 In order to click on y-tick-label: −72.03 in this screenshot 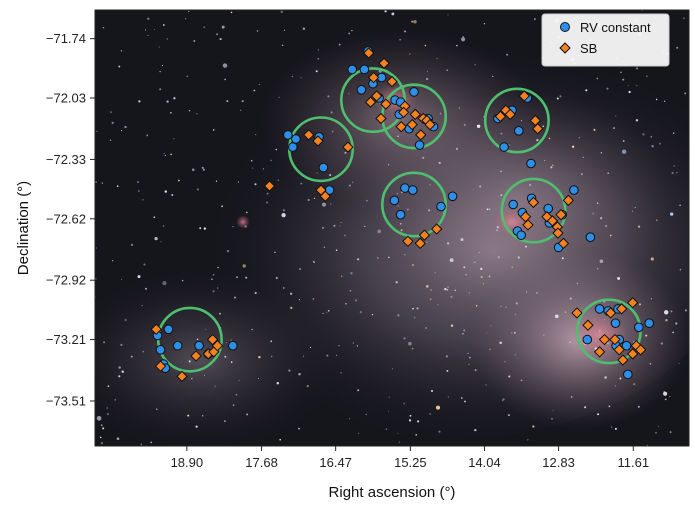, I will do `click(66, 98)`.